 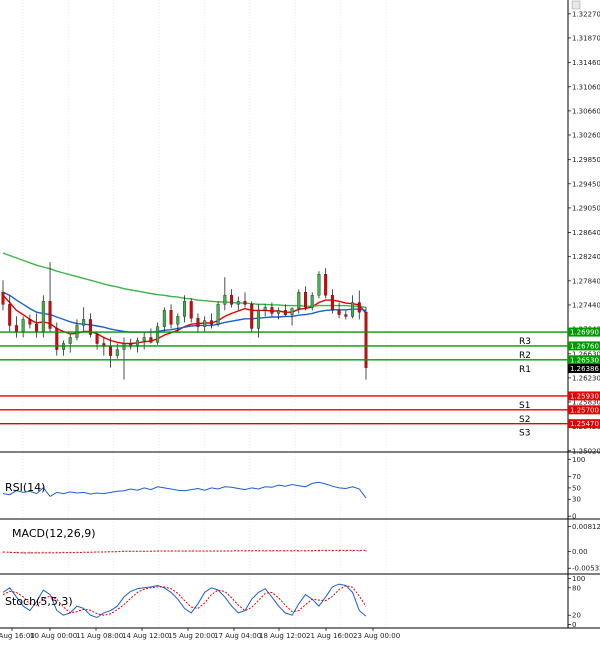 What do you see at coordinates (145, 636) in the screenshot?
I see `time-tick-label: 14 Aug 12:00` at bounding box center [145, 636].